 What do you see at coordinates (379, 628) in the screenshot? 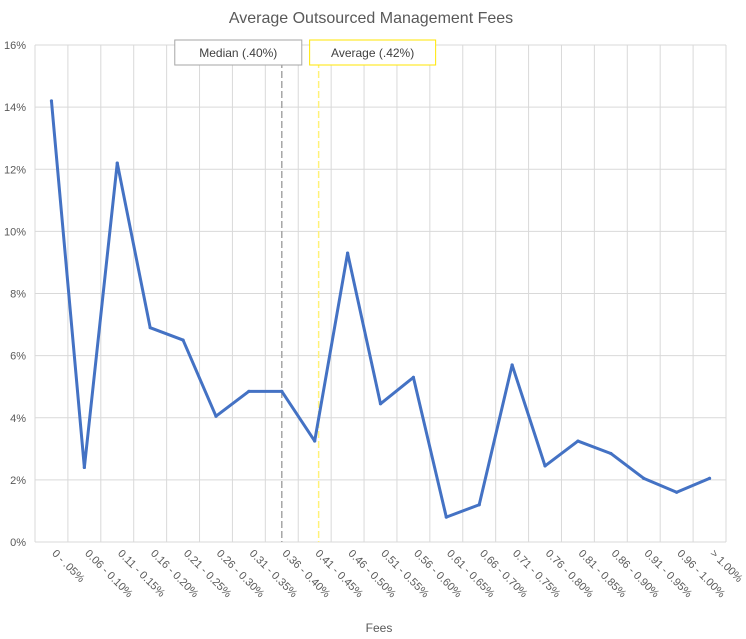
I see `x-axis-label: Fees` at bounding box center [379, 628].